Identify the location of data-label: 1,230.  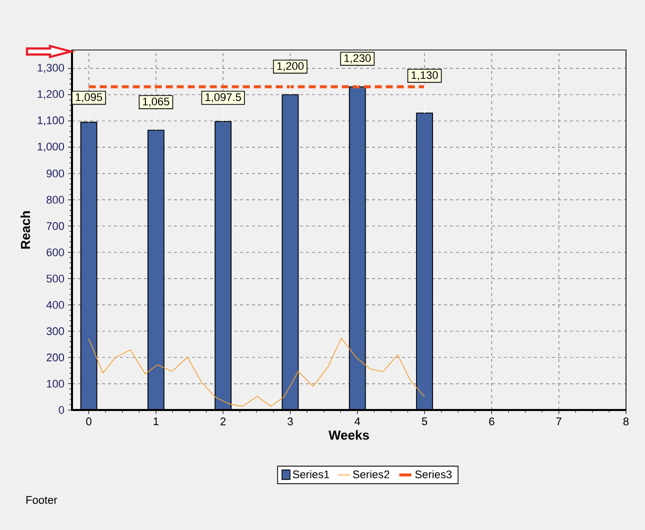
(357, 59).